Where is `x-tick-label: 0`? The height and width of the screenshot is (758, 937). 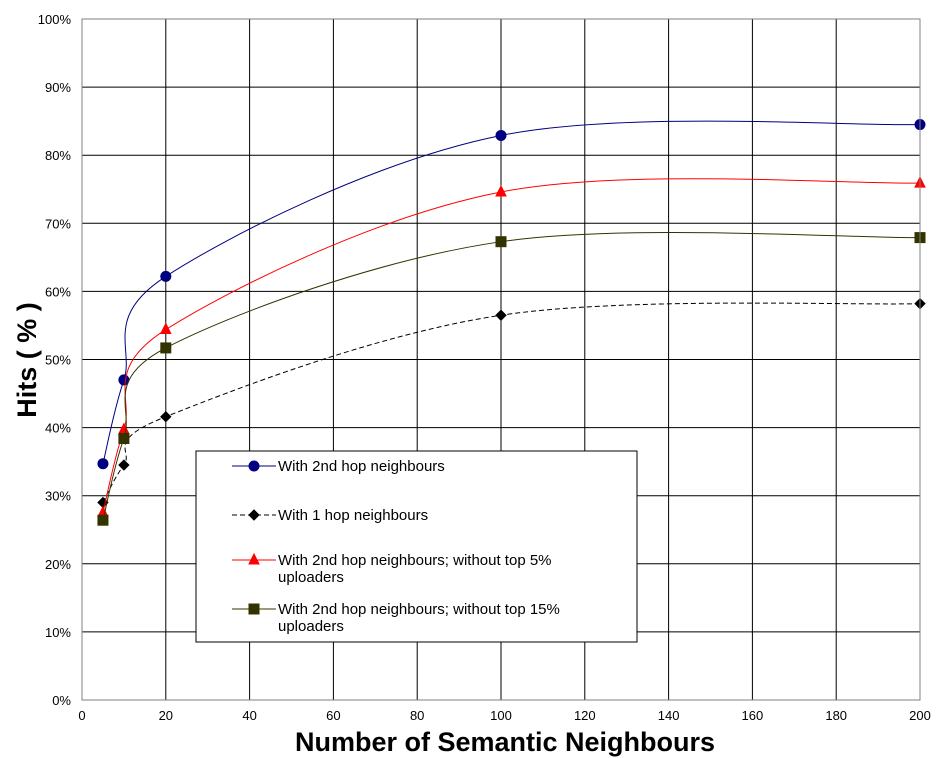 x-tick-label: 0 is located at coordinates (81, 715).